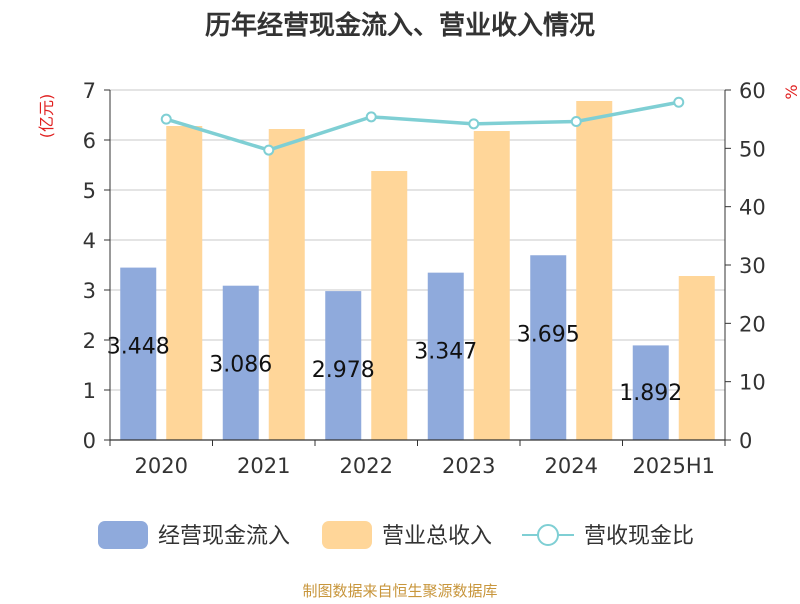 The width and height of the screenshot is (800, 604). What do you see at coordinates (571, 466) in the screenshot?
I see `x-tick-label: 2024` at bounding box center [571, 466].